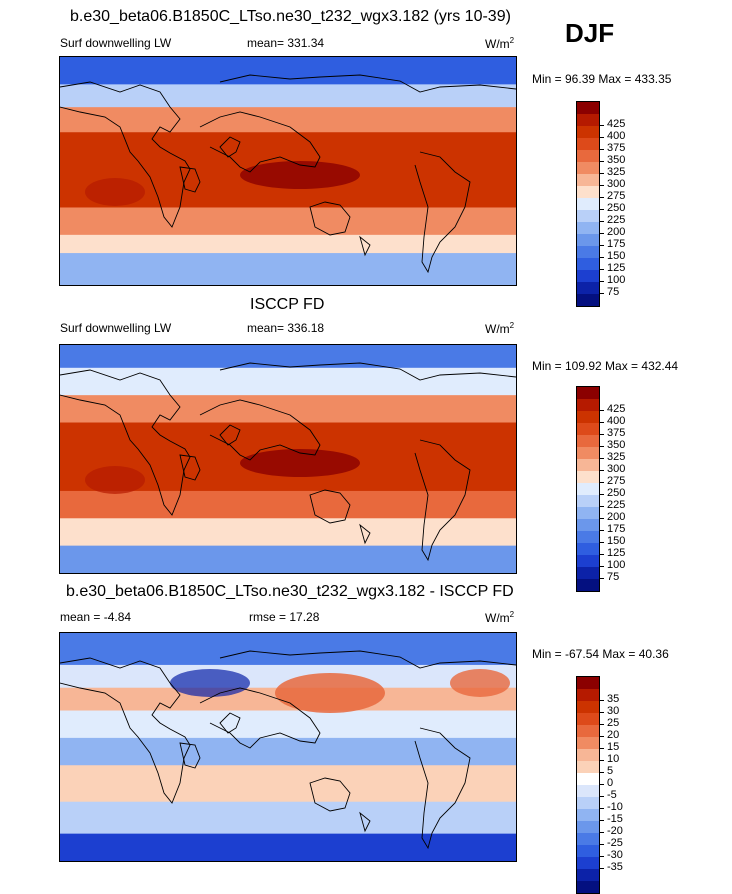 This screenshot has height=894, width=732. Describe the element at coordinates (286, 328) in the screenshot. I see `panel-2-mean-label: mean= 336.18` at that location.